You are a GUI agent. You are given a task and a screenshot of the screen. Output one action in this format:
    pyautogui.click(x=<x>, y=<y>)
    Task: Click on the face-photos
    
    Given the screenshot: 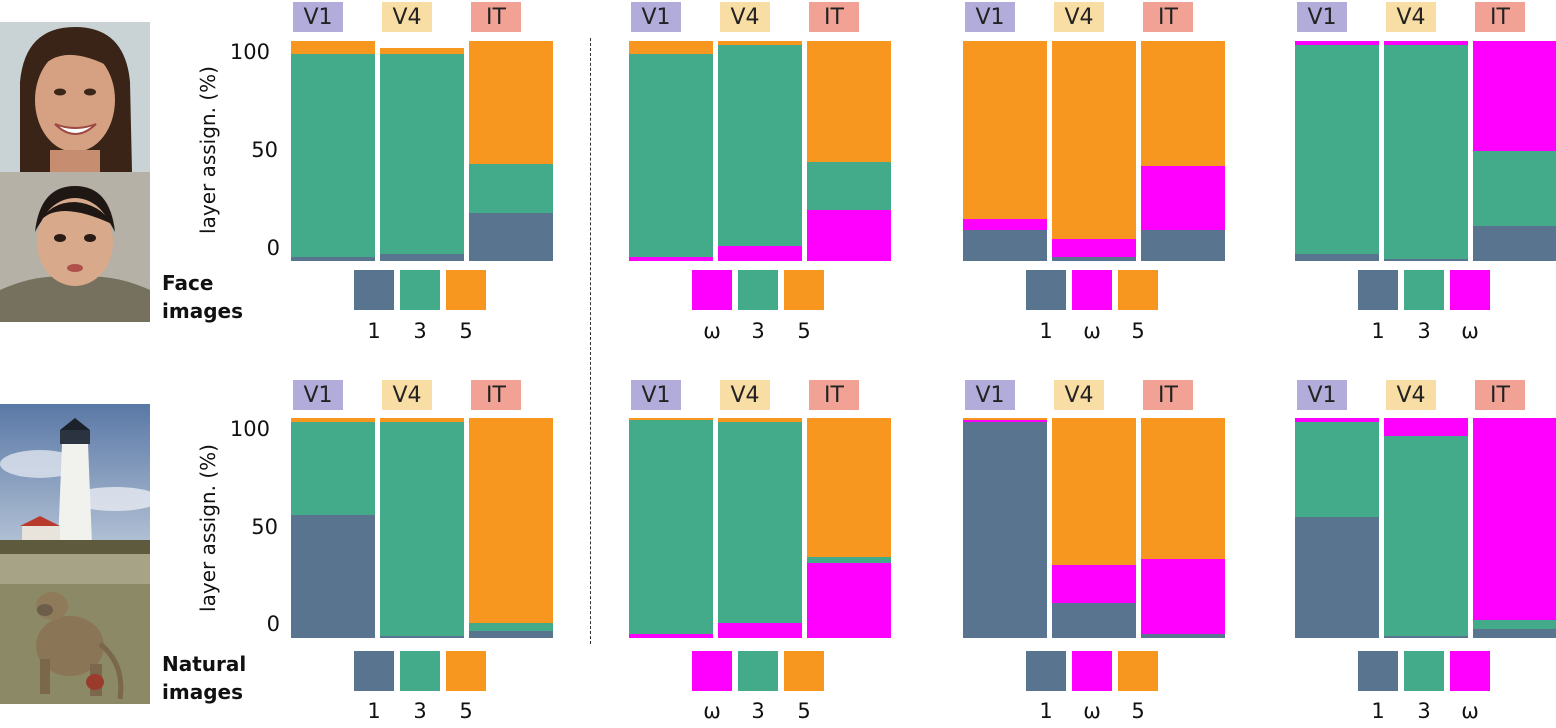 What is the action you would take?
    pyautogui.click(x=75, y=172)
    